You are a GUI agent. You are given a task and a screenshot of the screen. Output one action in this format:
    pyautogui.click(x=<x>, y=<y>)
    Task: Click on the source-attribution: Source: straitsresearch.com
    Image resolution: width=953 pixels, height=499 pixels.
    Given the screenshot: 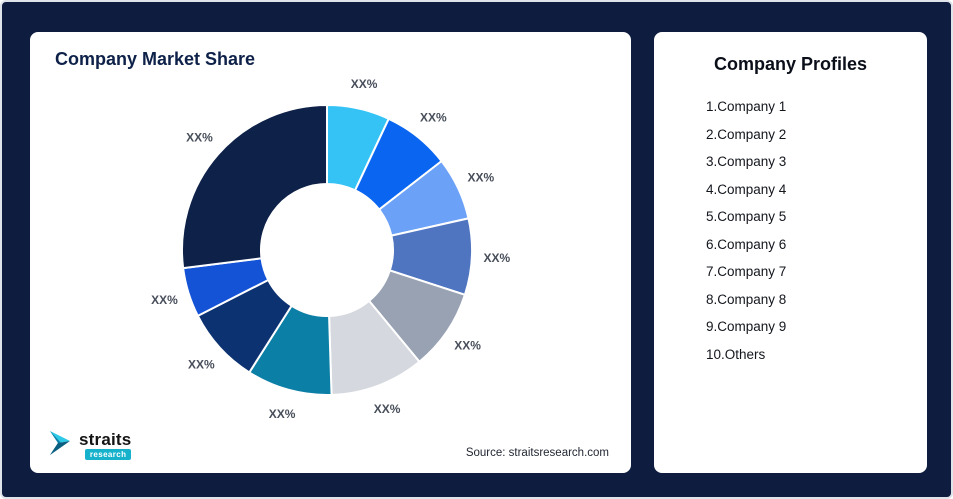 What is the action you would take?
    pyautogui.click(x=537, y=453)
    